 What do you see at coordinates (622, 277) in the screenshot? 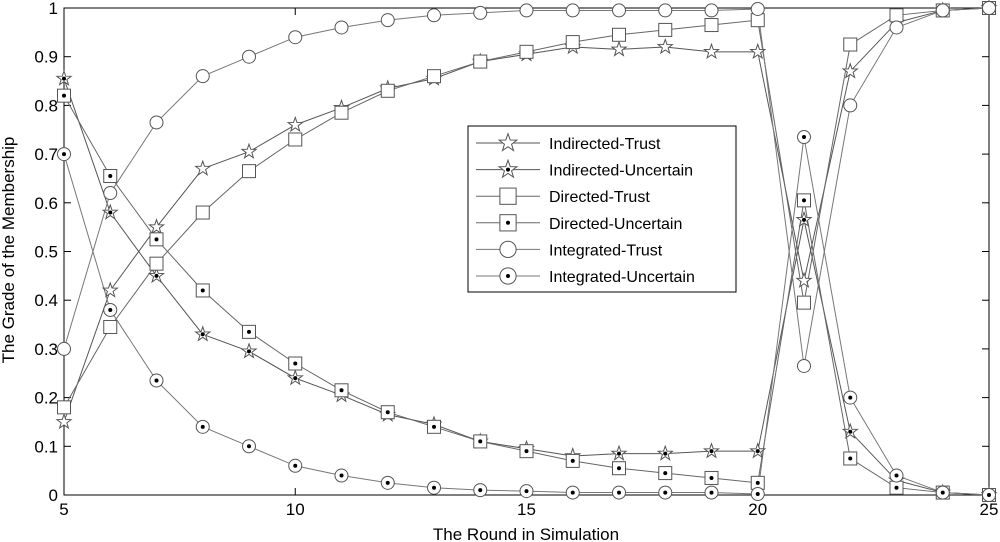
I see `legend-entry-label: Integrated-Uncertain` at bounding box center [622, 277].